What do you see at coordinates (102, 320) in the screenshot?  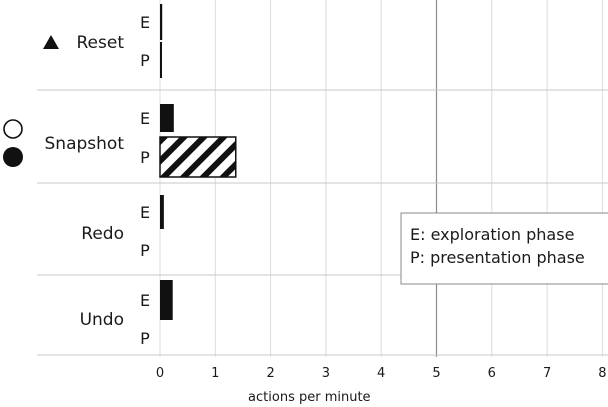 I see `category-label-undo: Undo` at bounding box center [102, 320].